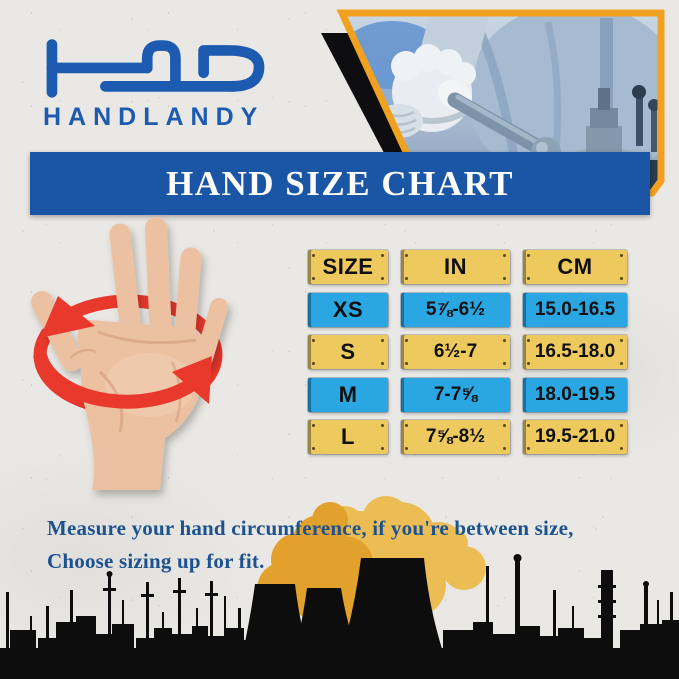  Describe the element at coordinates (575, 352) in the screenshot. I see `cm-cell-s: 16.5-18.0` at that location.